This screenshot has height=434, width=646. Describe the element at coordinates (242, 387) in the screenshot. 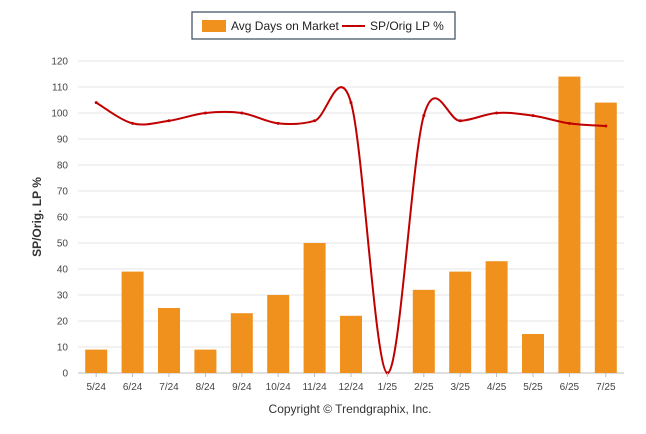

I see `x-tick-label: 9/24` at that location.